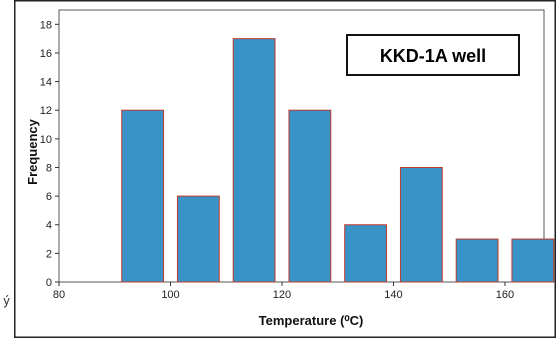 Image resolution: width=557 pixels, height=343 pixels. Describe the element at coordinates (49, 197) in the screenshot. I see `y-tick-label: 6` at that location.